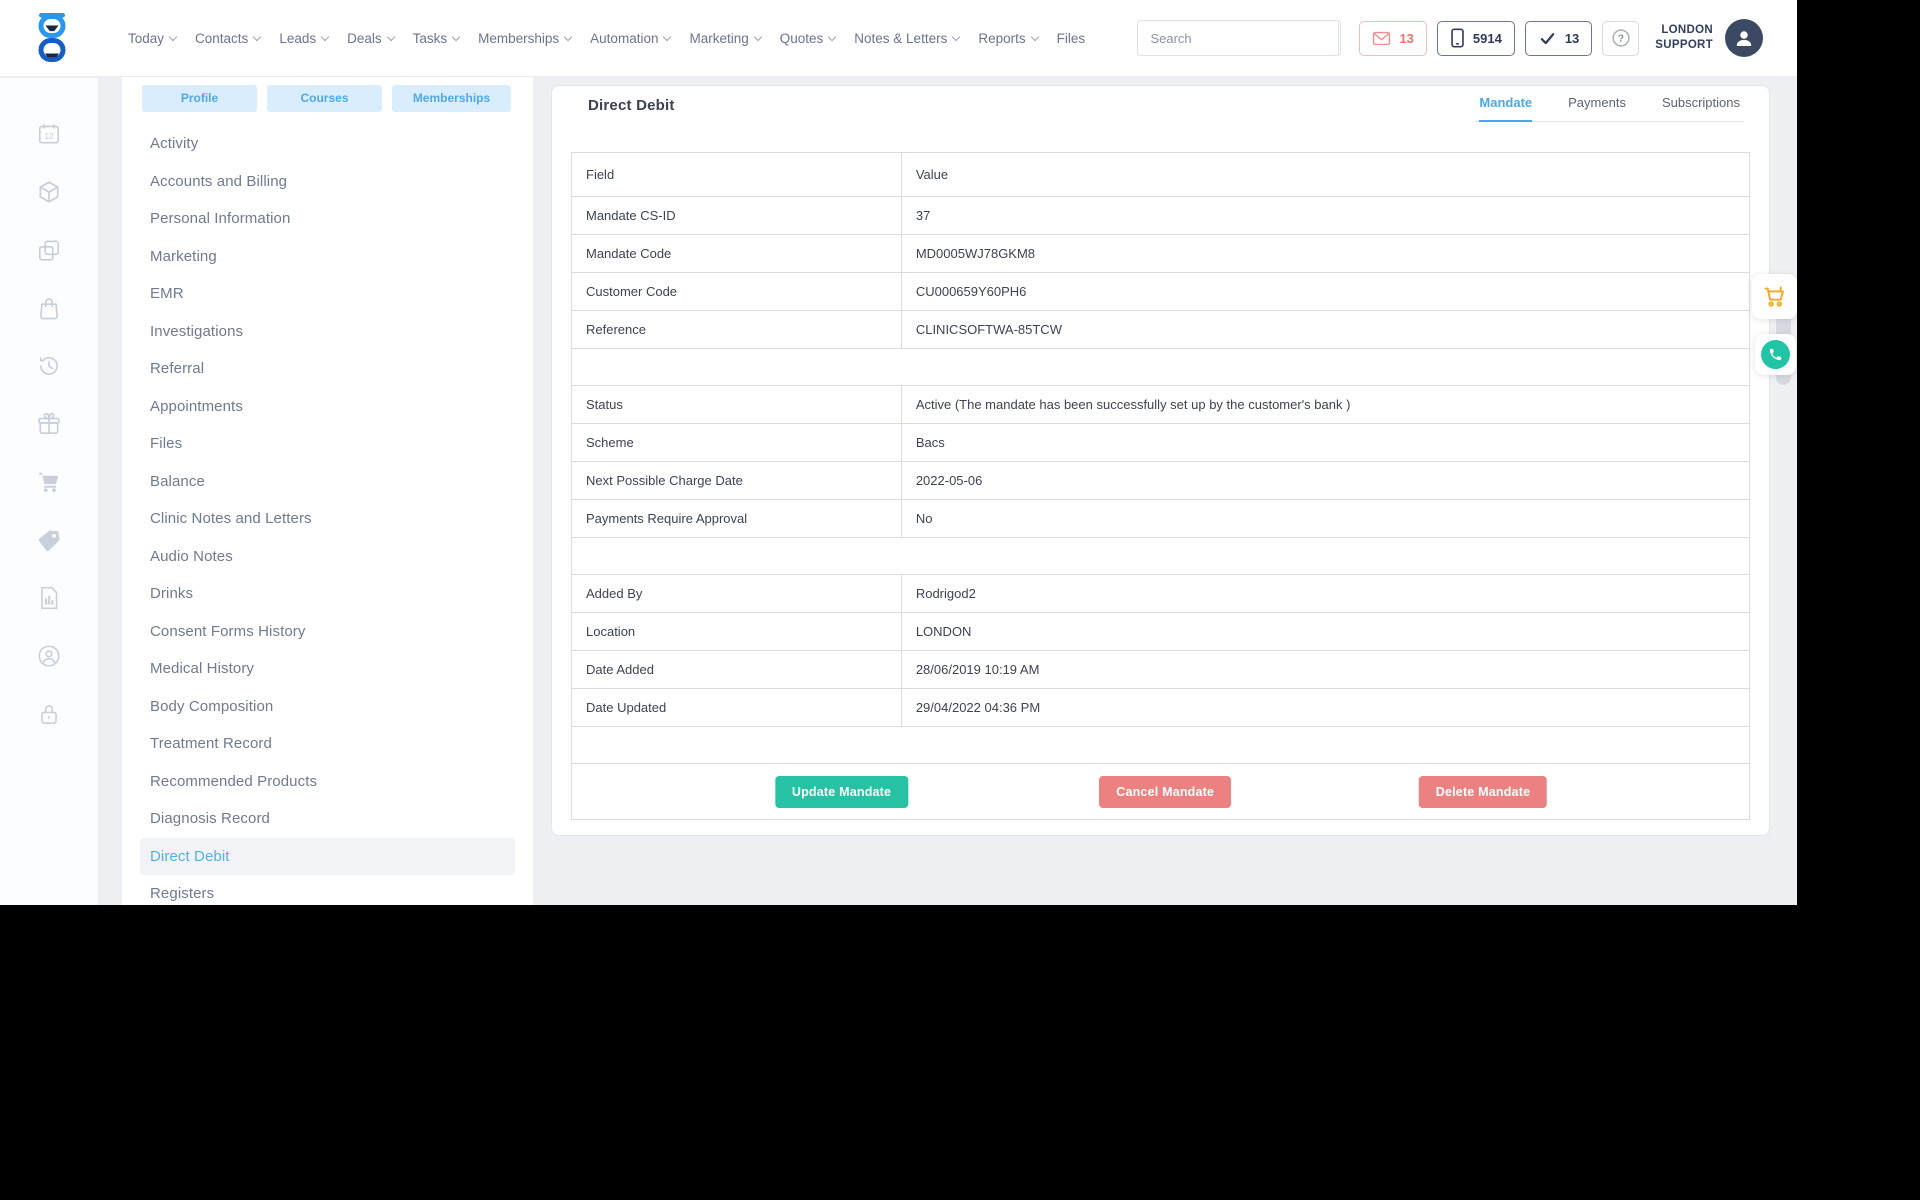 Image resolution: width=1920 pixels, height=1200 pixels. Describe the element at coordinates (327, 819) in the screenshot. I see `sidebar-item-diagnosis-record: Diagnosis Record` at that location.